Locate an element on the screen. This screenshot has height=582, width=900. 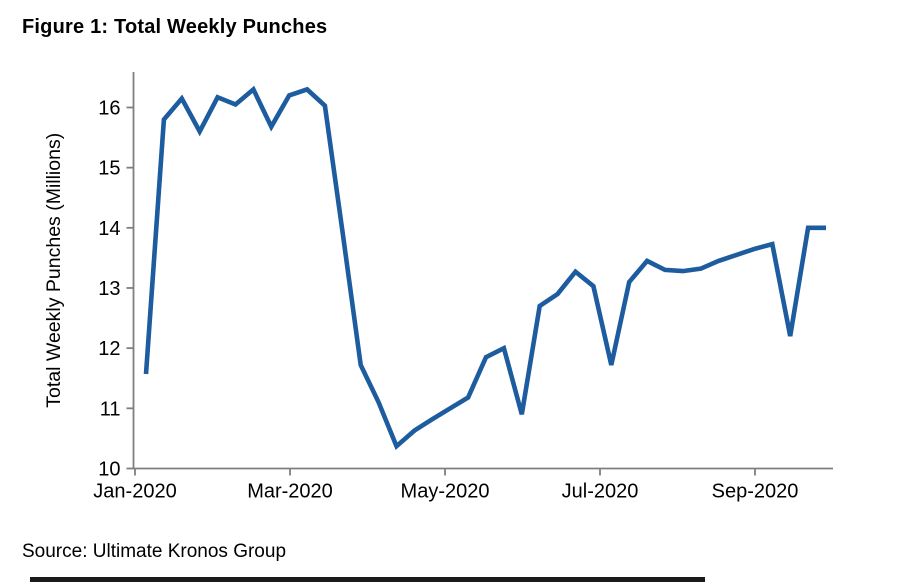
y-axis-title: Total Weekly Punches (Millions) is located at coordinates (54, 270).